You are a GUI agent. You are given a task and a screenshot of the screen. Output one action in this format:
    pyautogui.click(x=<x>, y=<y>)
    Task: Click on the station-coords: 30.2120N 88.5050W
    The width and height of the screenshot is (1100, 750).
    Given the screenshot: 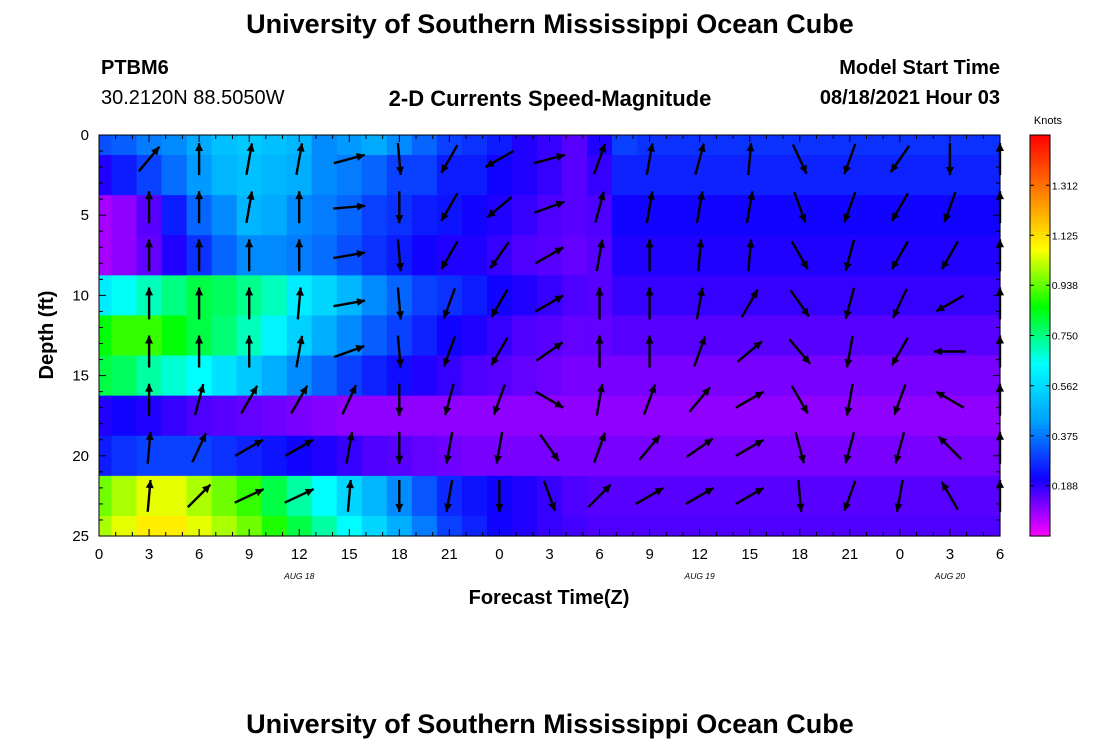 What is the action you would take?
    pyautogui.click(x=193, y=98)
    